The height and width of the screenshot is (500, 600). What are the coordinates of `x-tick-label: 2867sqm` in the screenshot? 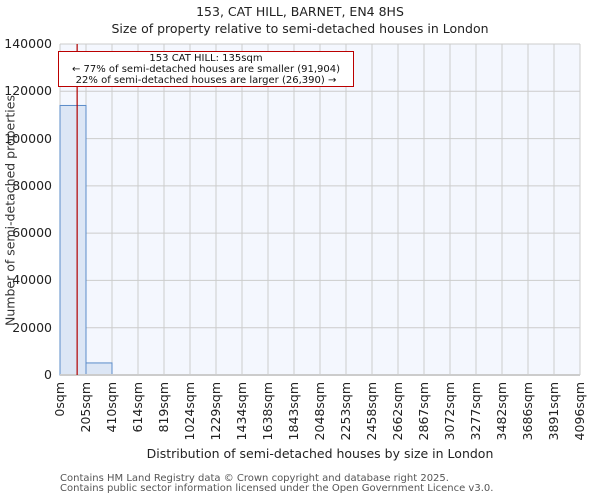 It's located at (423, 411).